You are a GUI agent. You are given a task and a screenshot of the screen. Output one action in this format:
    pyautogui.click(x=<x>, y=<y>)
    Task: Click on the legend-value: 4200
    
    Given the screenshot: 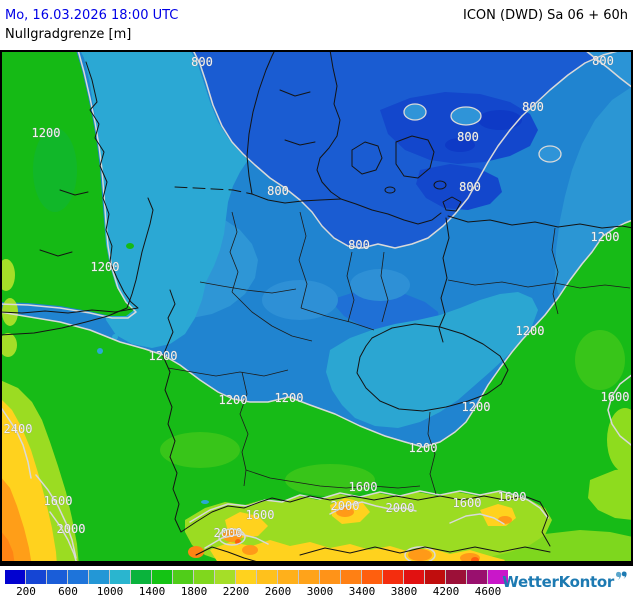 What is the action you would take?
    pyautogui.click(x=446, y=591)
    